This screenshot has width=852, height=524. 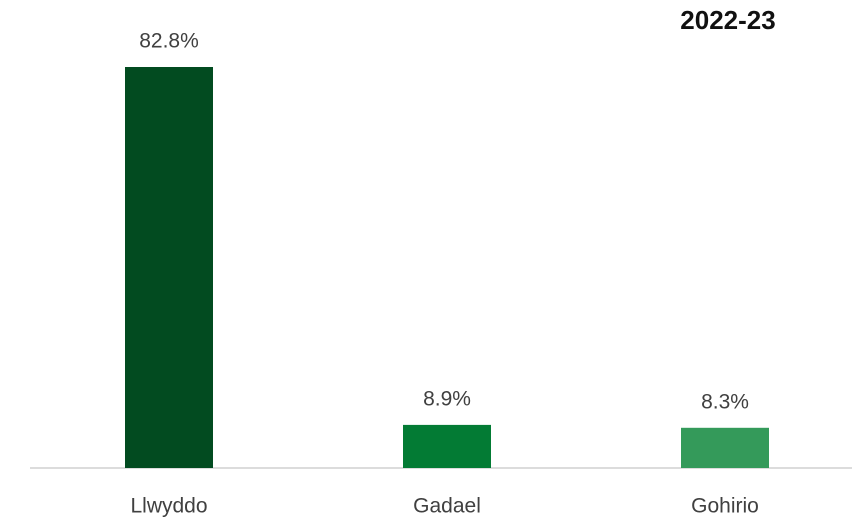 I want to click on chart-title: 2022-23, so click(x=727, y=20).